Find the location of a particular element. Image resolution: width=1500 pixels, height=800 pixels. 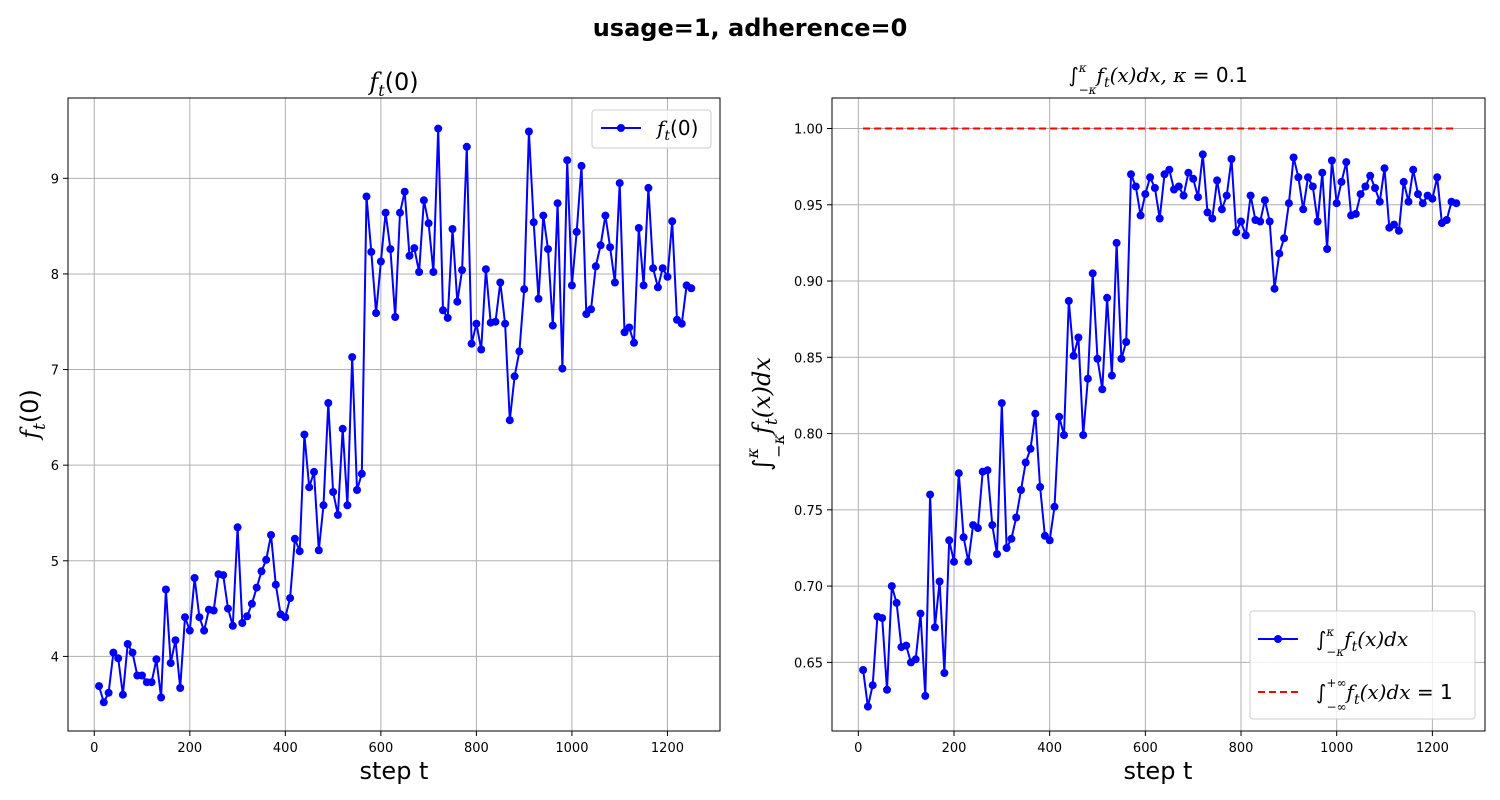

right-y-tick-label: 0.90 is located at coordinates (808, 282).